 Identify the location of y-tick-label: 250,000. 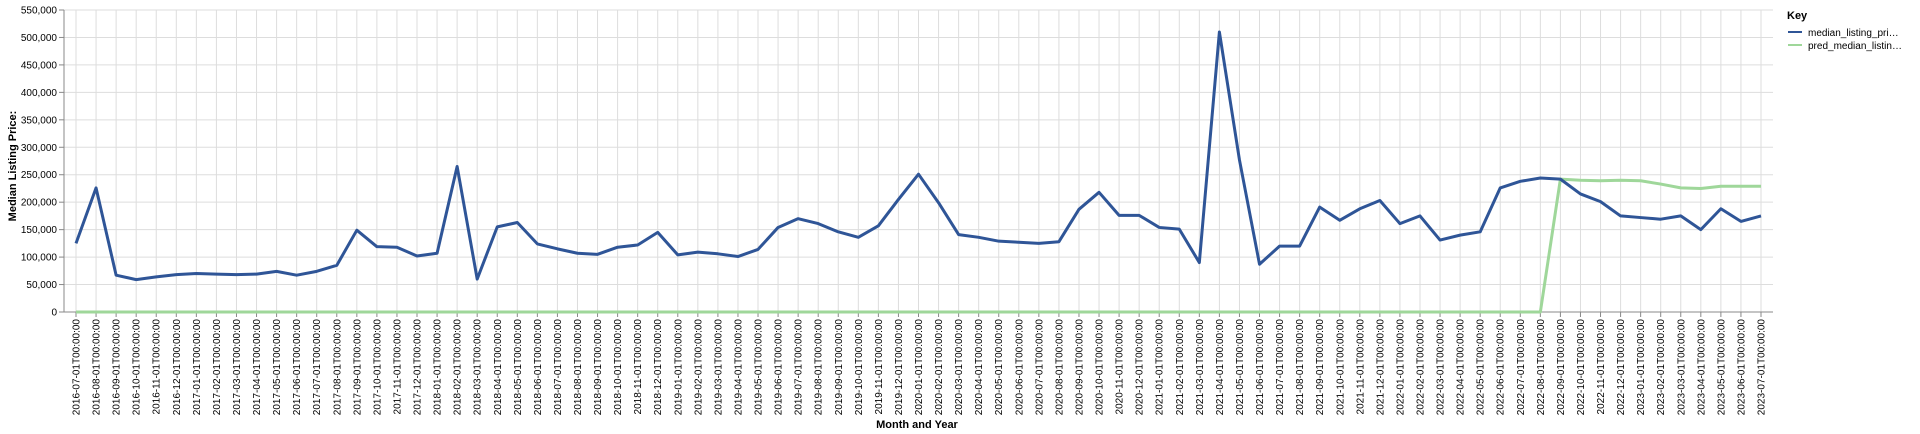
(39, 175).